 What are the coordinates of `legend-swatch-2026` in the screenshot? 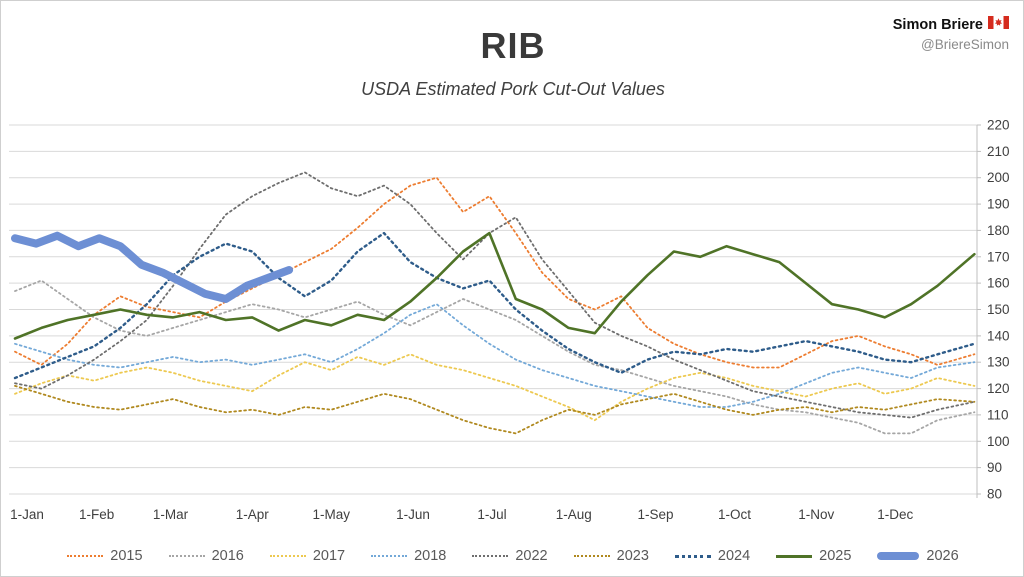 It's located at (898, 556).